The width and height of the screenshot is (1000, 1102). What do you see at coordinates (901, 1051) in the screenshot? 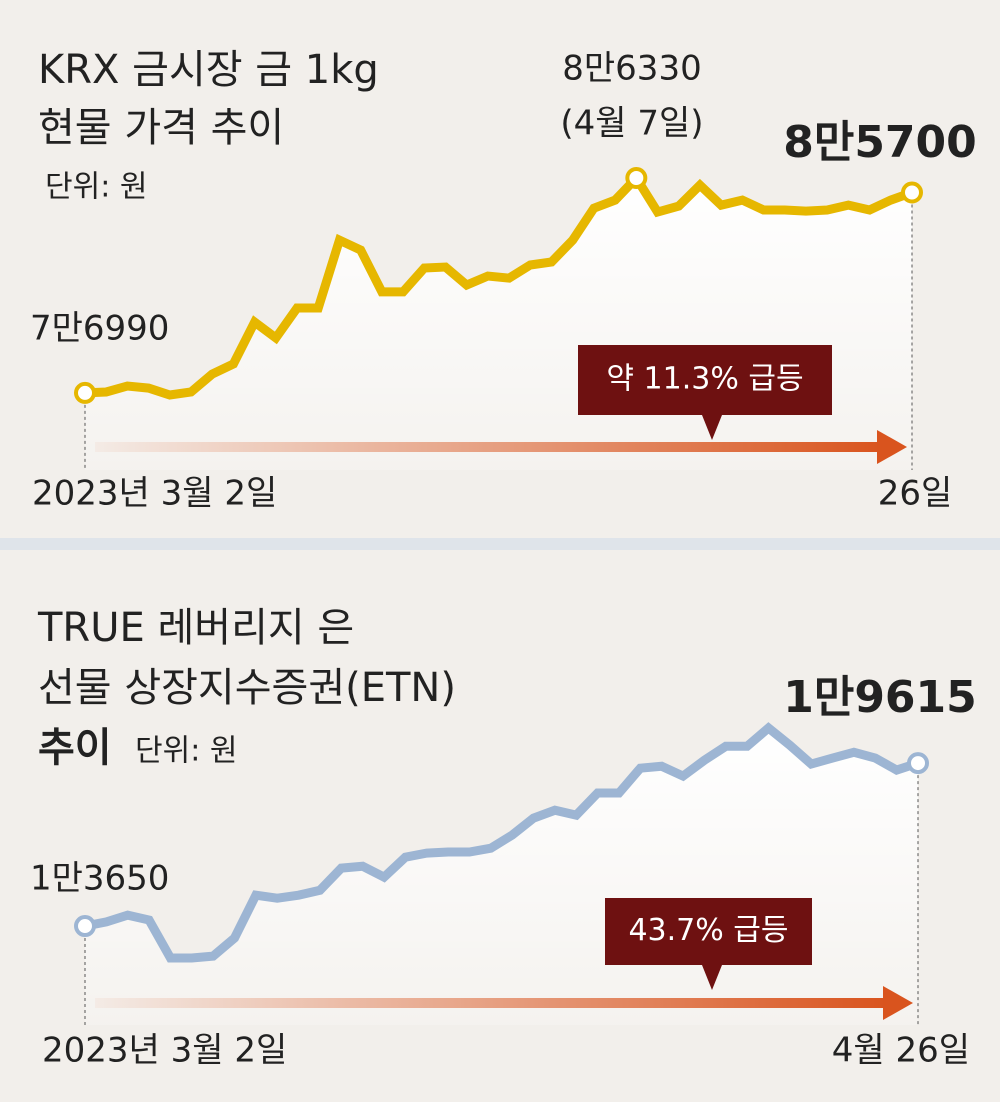
I see `x-tick-label: 4월 26일` at bounding box center [901, 1051].